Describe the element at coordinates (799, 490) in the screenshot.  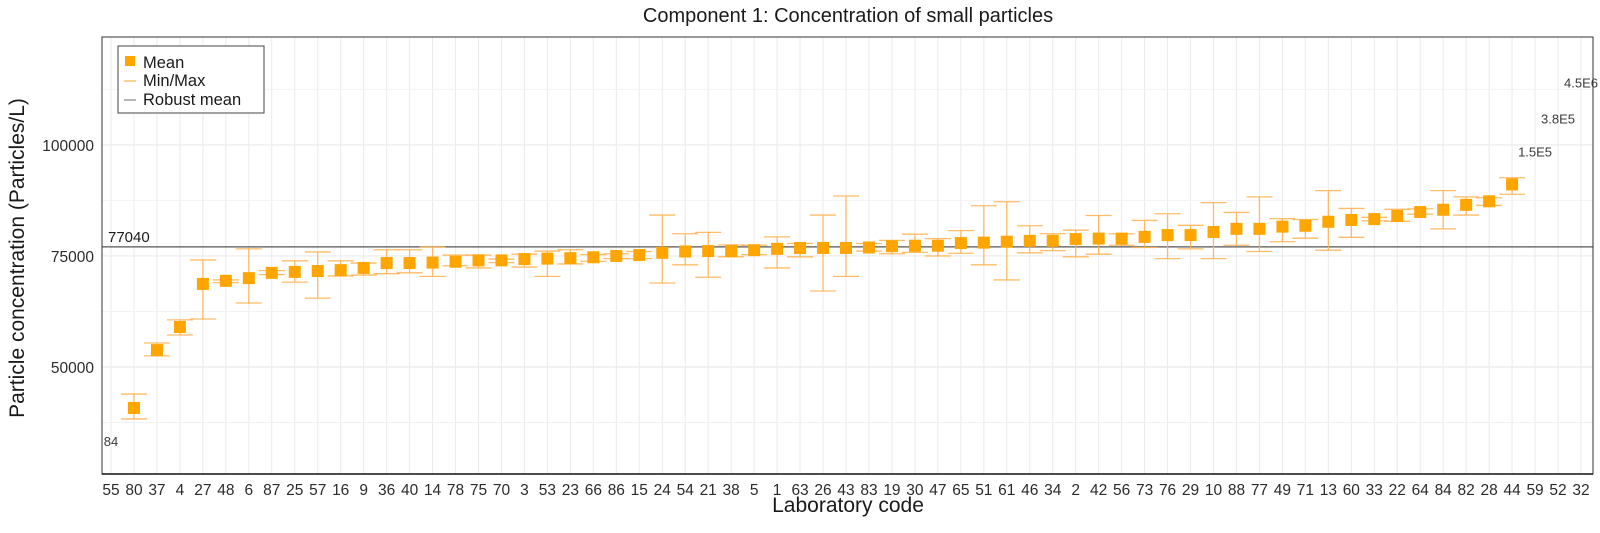
I see `x-tick-label: 63` at that location.